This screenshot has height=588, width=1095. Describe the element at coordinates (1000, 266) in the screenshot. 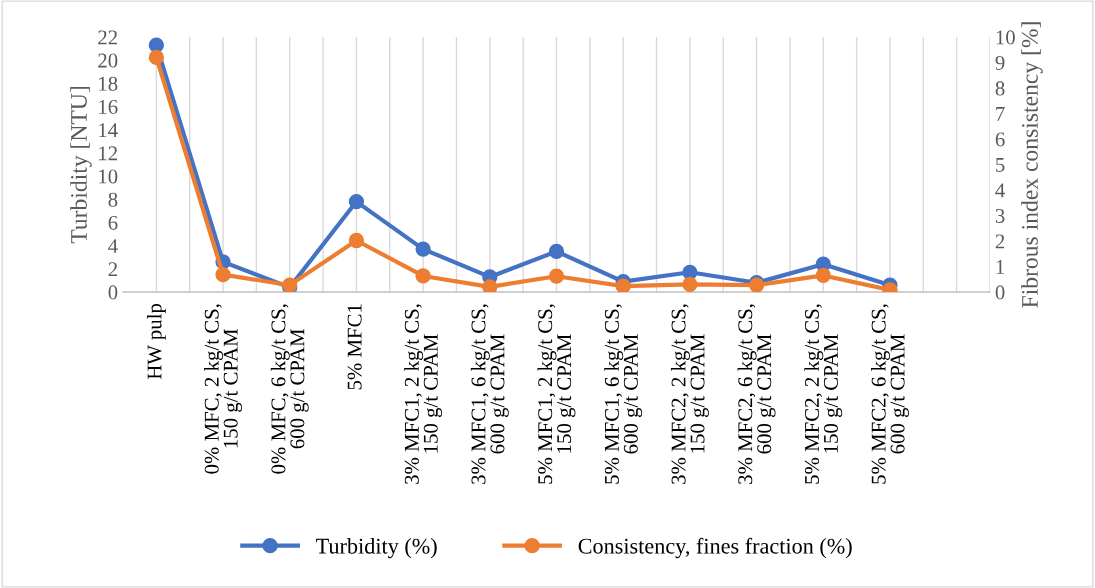

I see `y2-tick-label: 1` at that location.